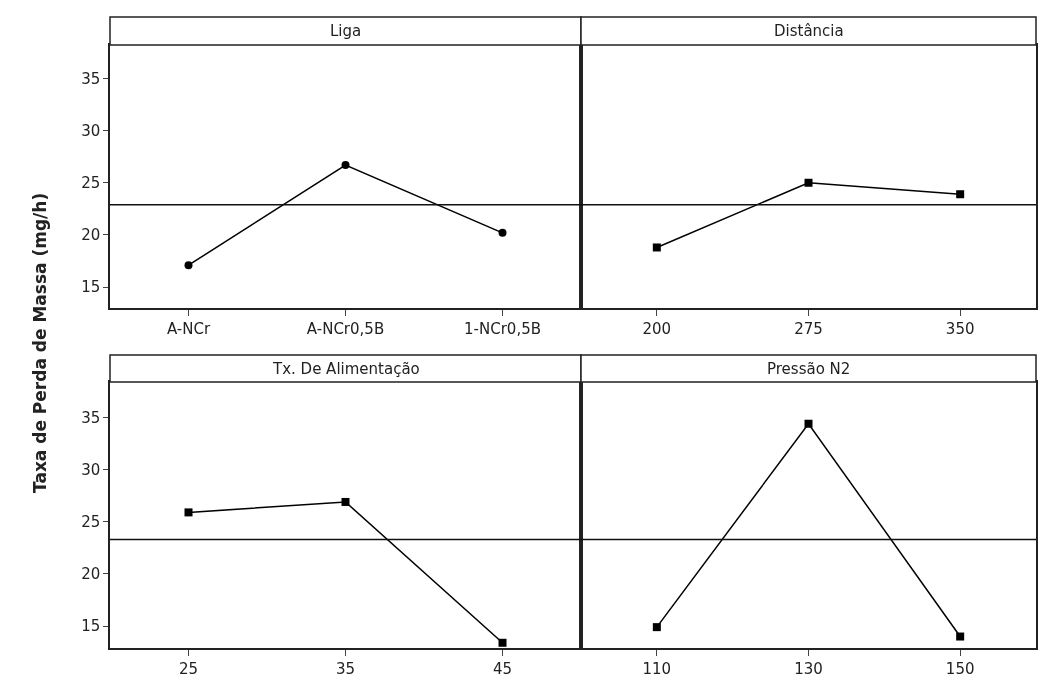 The height and width of the screenshot is (686, 1041). I want to click on x-tick-label: 275, so click(808, 328).